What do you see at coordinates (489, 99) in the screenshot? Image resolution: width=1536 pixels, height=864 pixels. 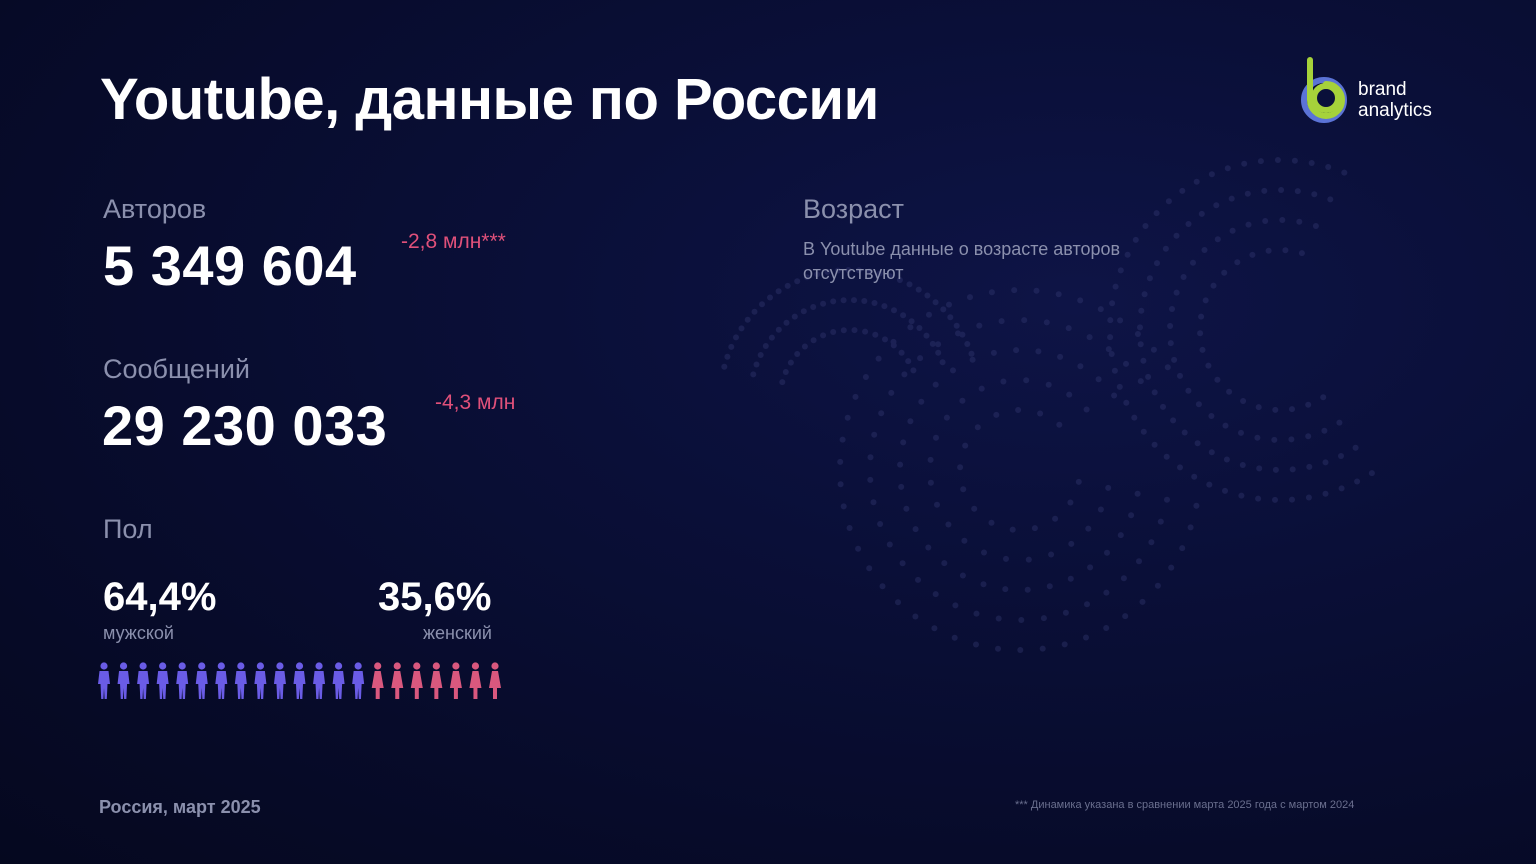 I see `page-title: Youtube, данные по России` at bounding box center [489, 99].